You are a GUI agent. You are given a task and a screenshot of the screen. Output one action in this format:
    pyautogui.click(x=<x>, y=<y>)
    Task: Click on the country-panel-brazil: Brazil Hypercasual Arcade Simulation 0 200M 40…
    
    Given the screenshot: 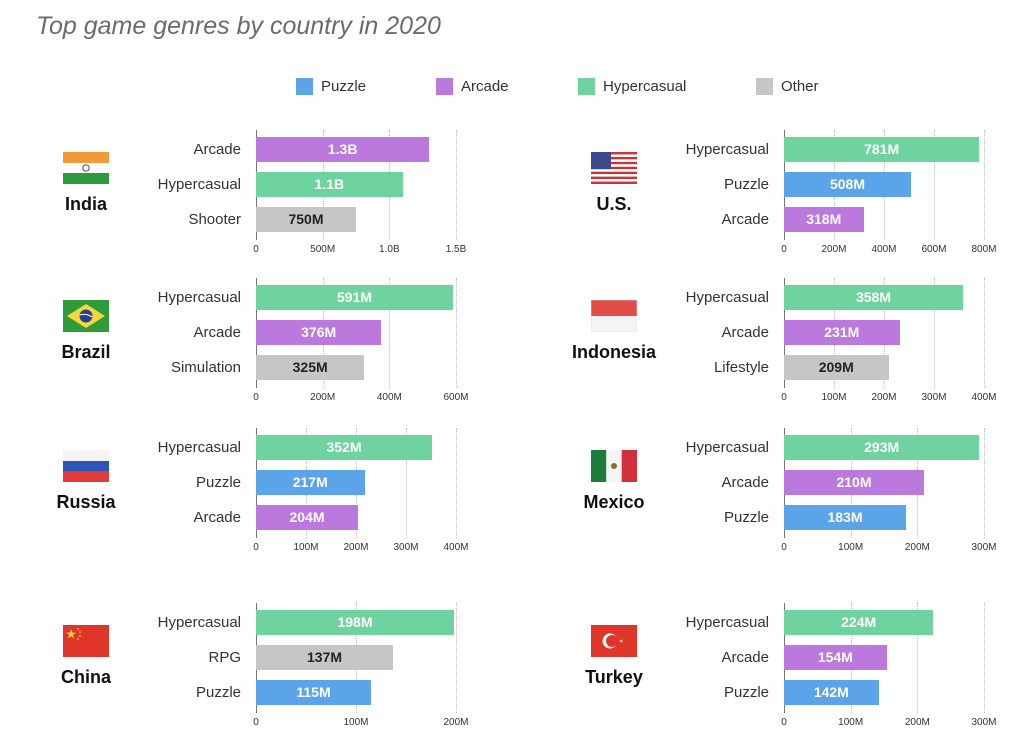 What is the action you would take?
    pyautogui.click(x=256, y=353)
    